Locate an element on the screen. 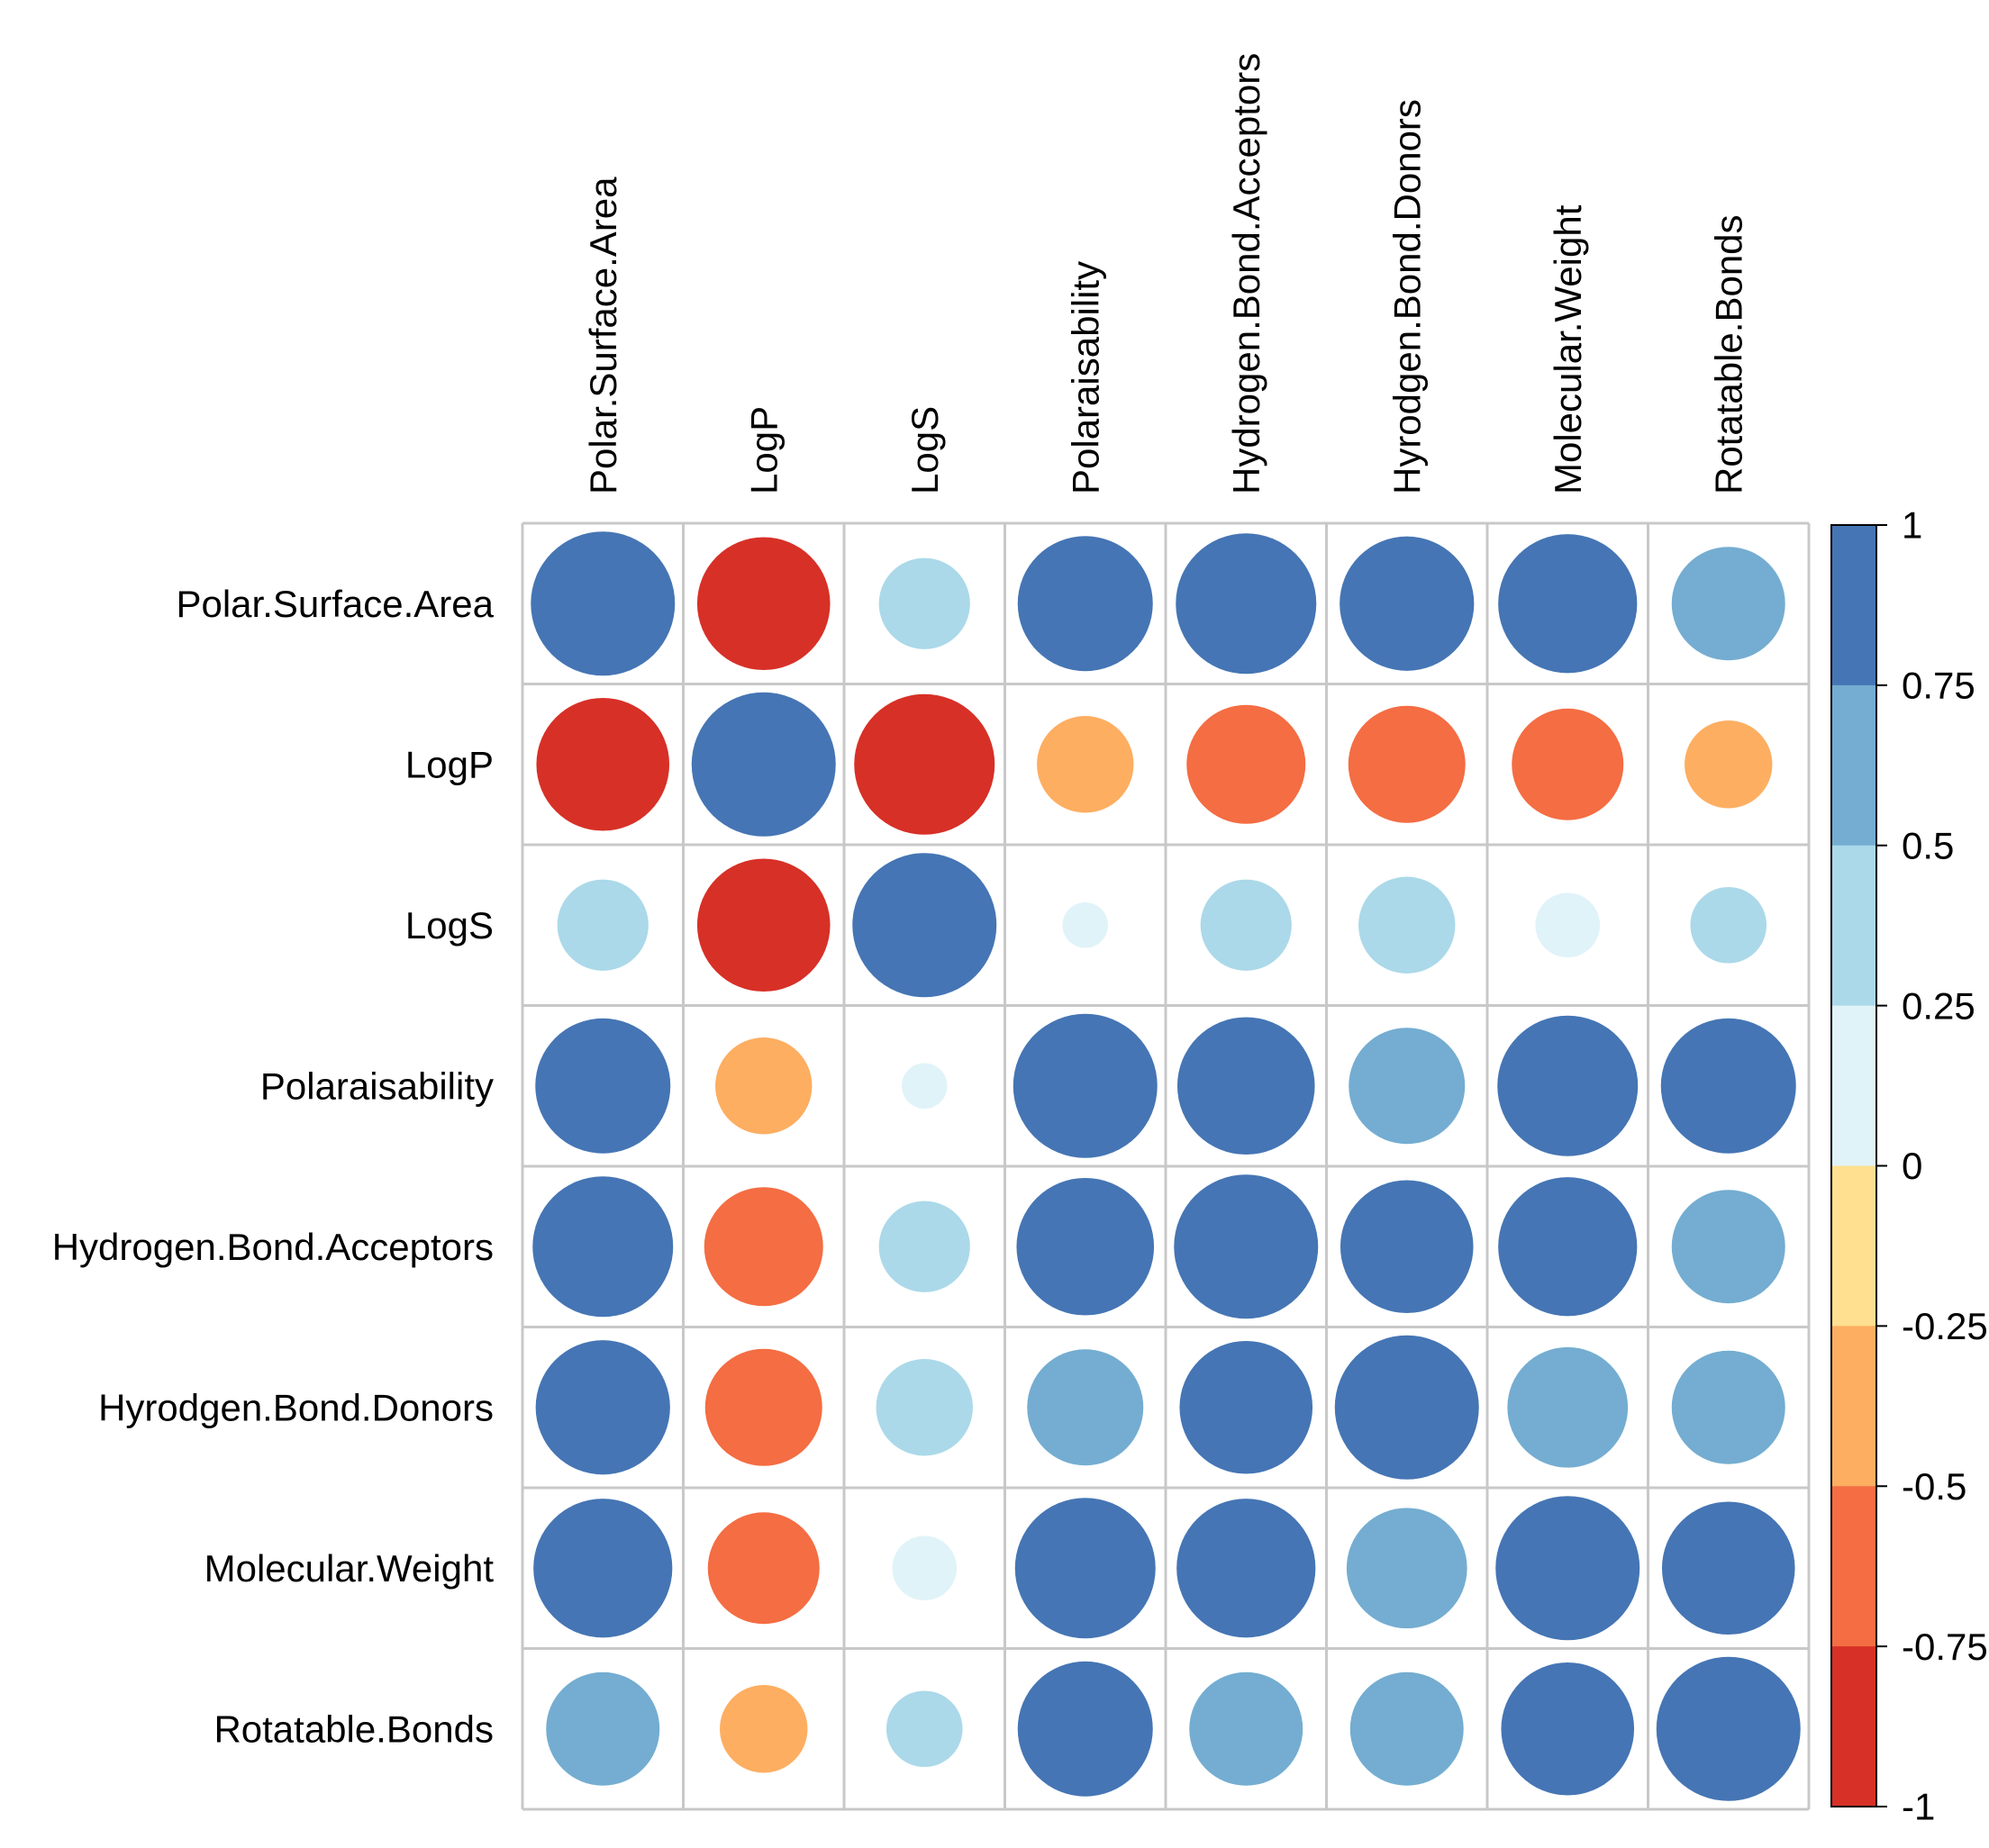  row-label: Molecular.Weight is located at coordinates (350, 1568).